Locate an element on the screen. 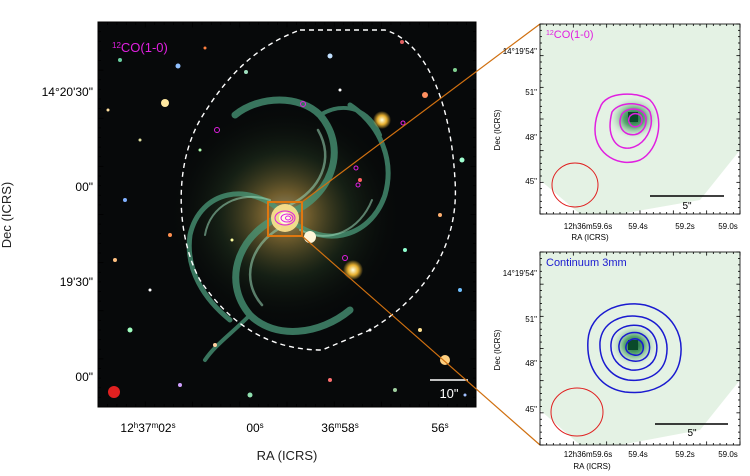 The width and height of the screenshot is (750, 476). inset-continuum-scale-bar-label: 5" is located at coordinates (692, 433).